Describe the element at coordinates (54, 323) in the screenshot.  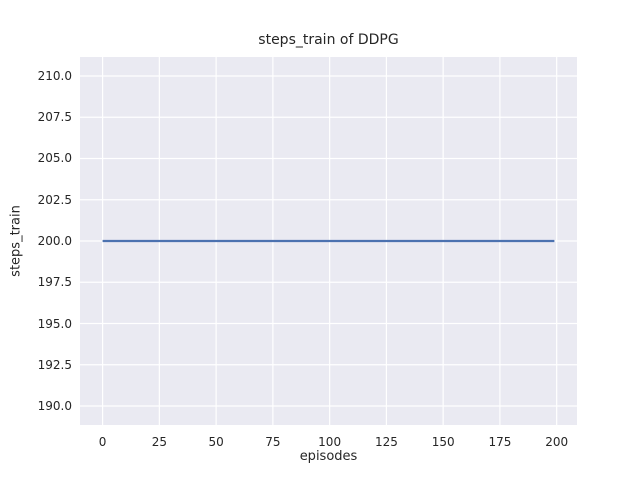
I see `y-tick-label: 195.0` at that location.